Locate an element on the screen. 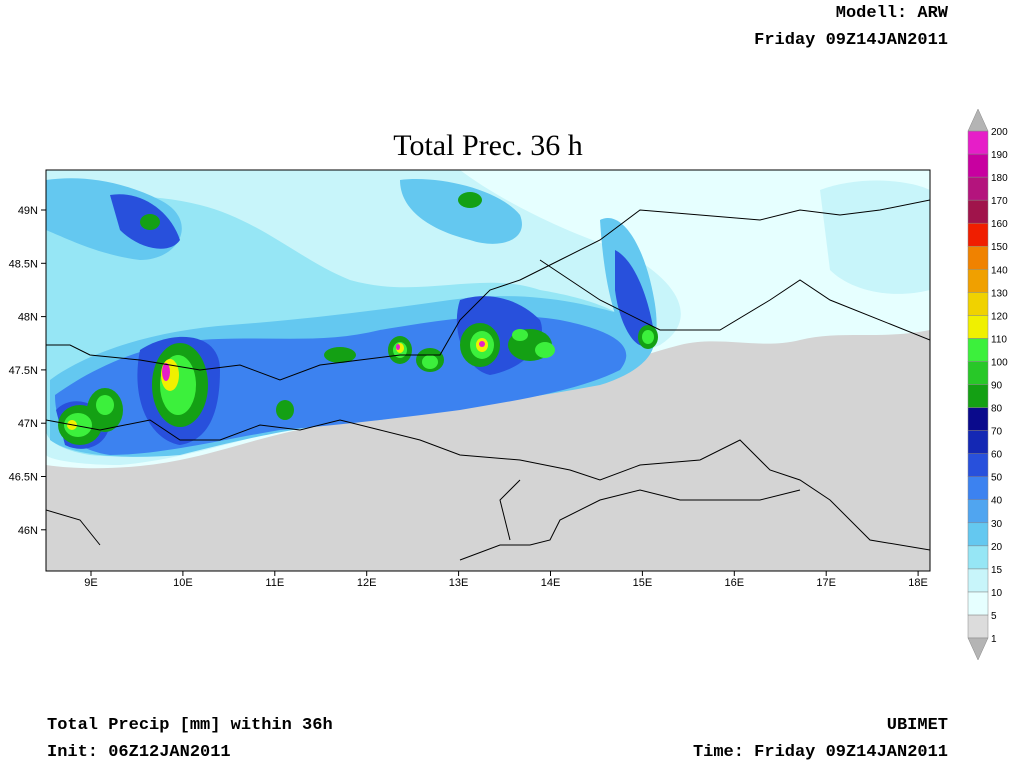  model-label: Modell: ARW is located at coordinates (892, 13).